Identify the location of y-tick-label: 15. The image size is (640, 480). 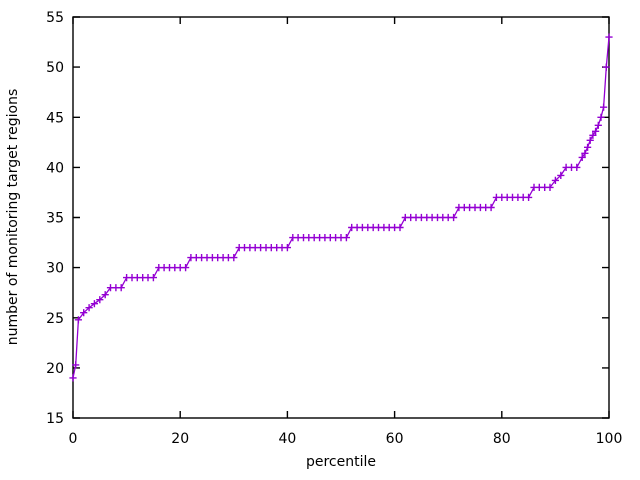
(55, 419).